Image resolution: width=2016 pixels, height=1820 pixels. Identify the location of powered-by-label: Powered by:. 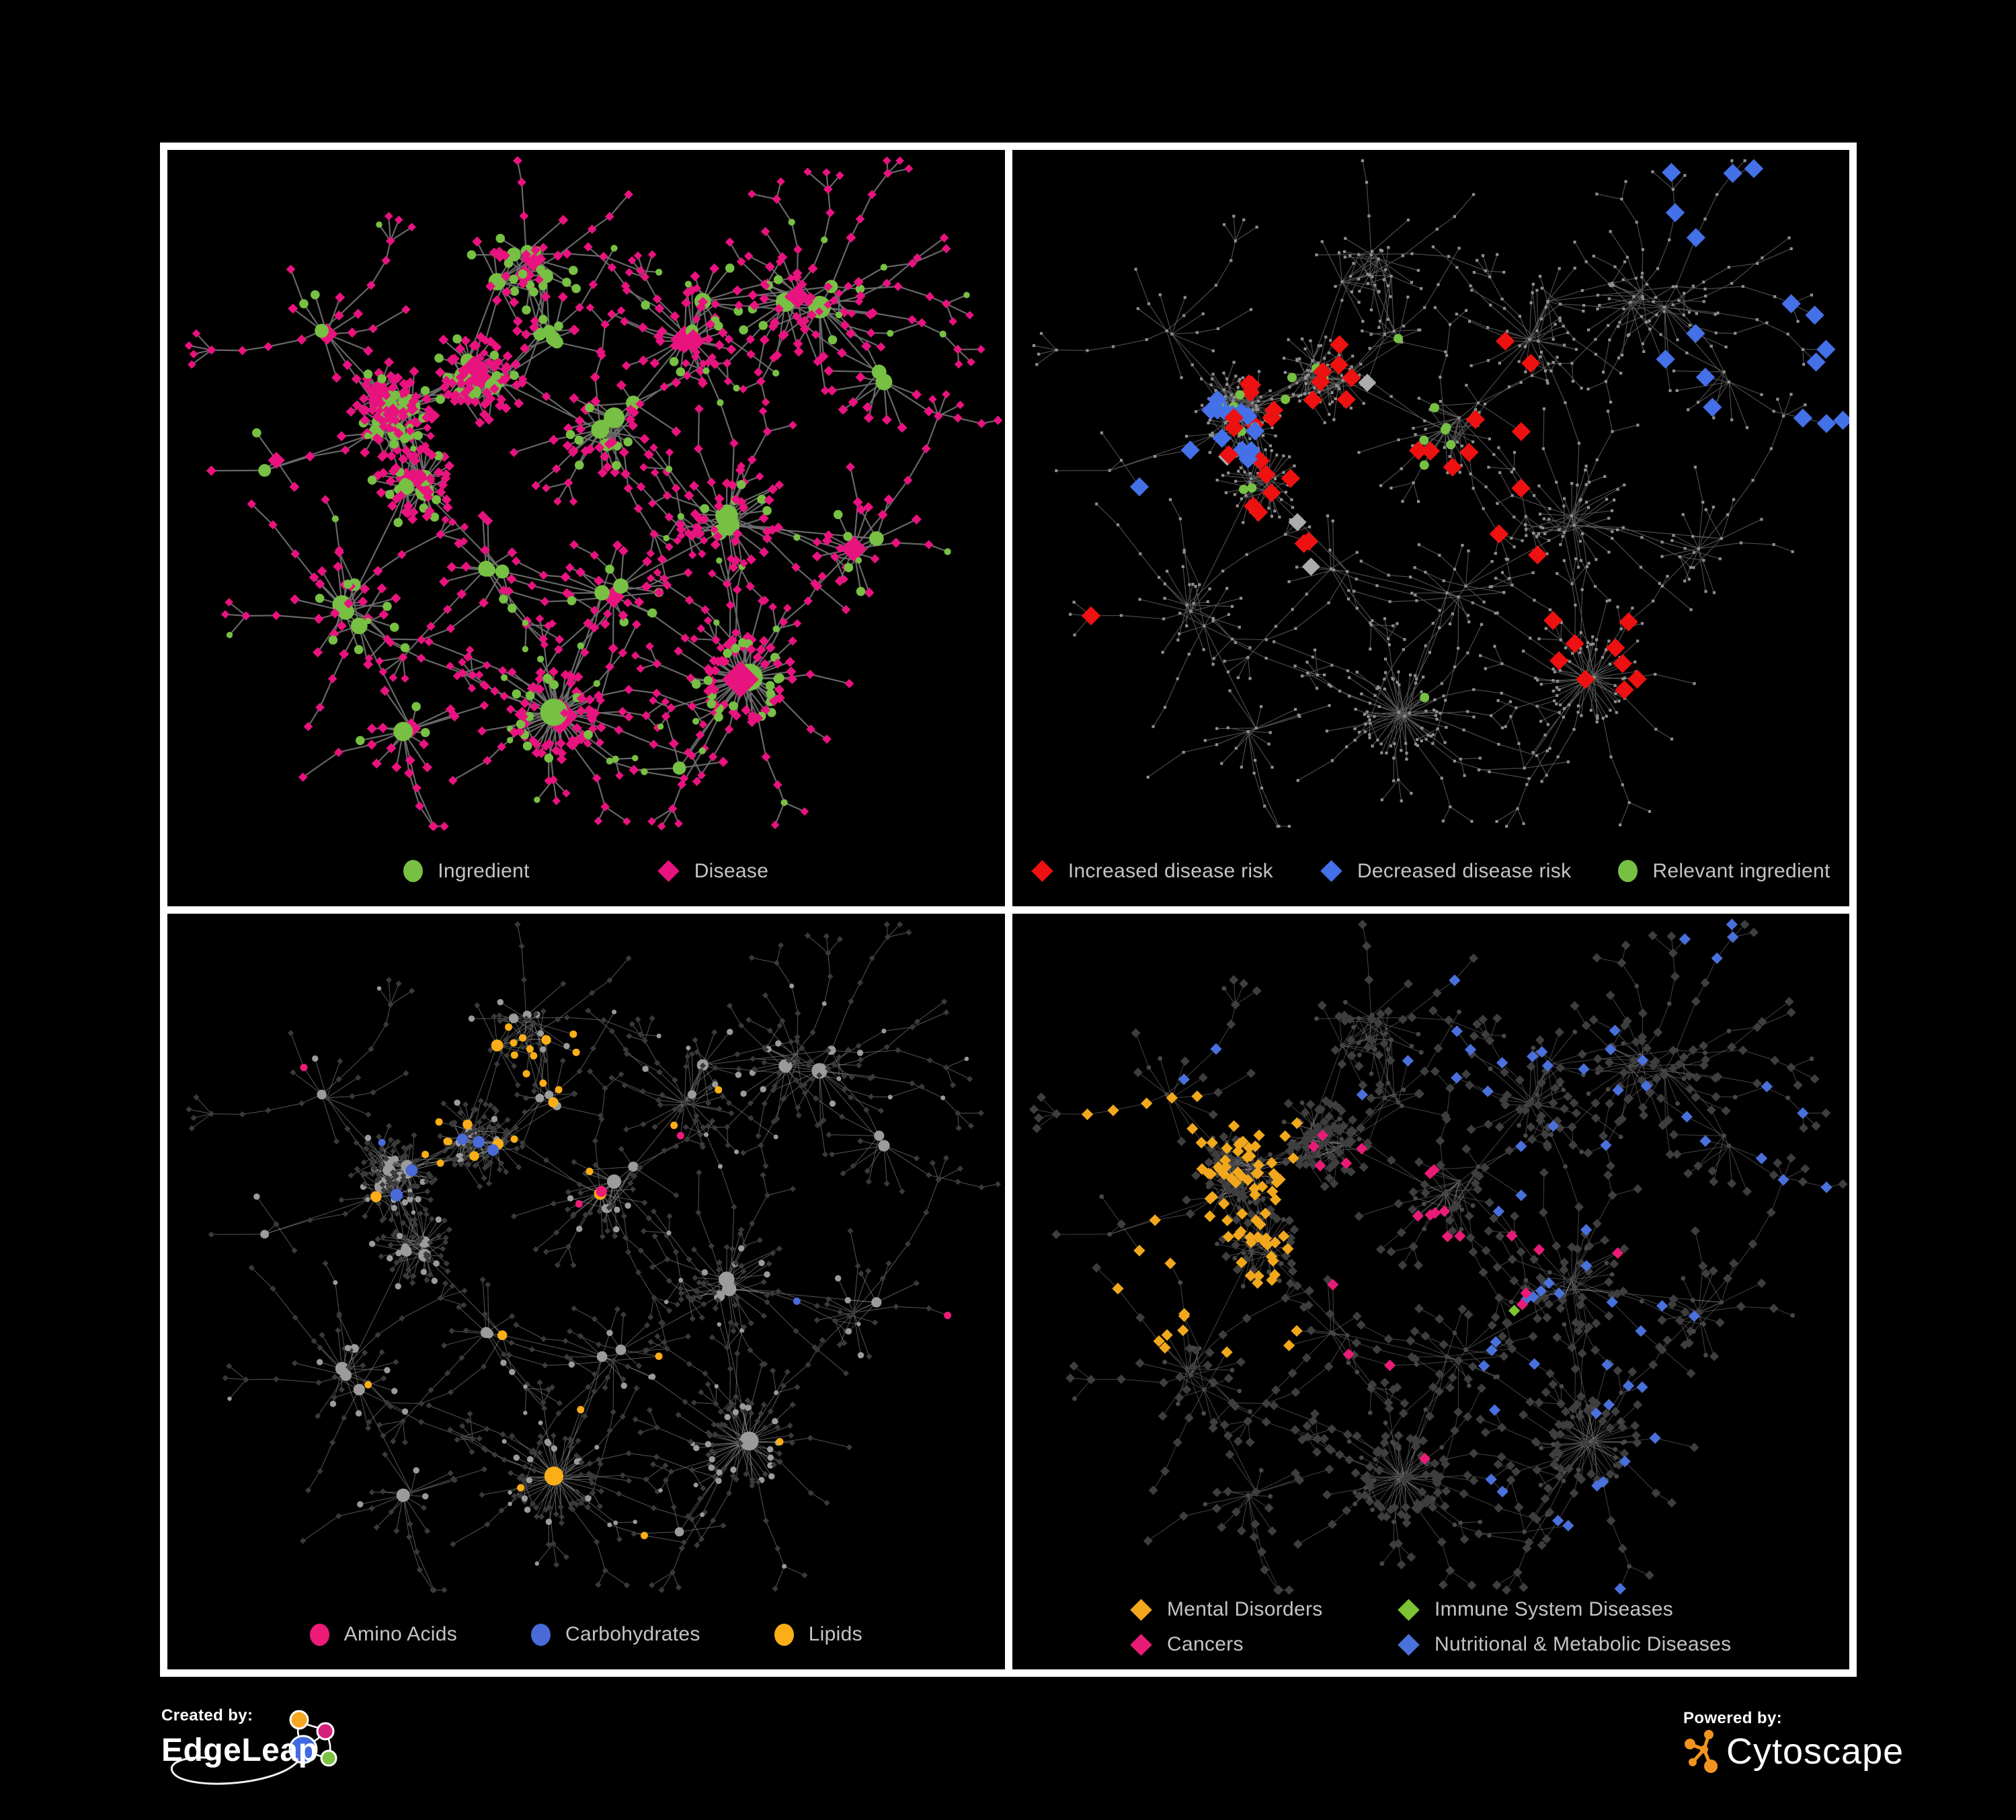
(1733, 1718).